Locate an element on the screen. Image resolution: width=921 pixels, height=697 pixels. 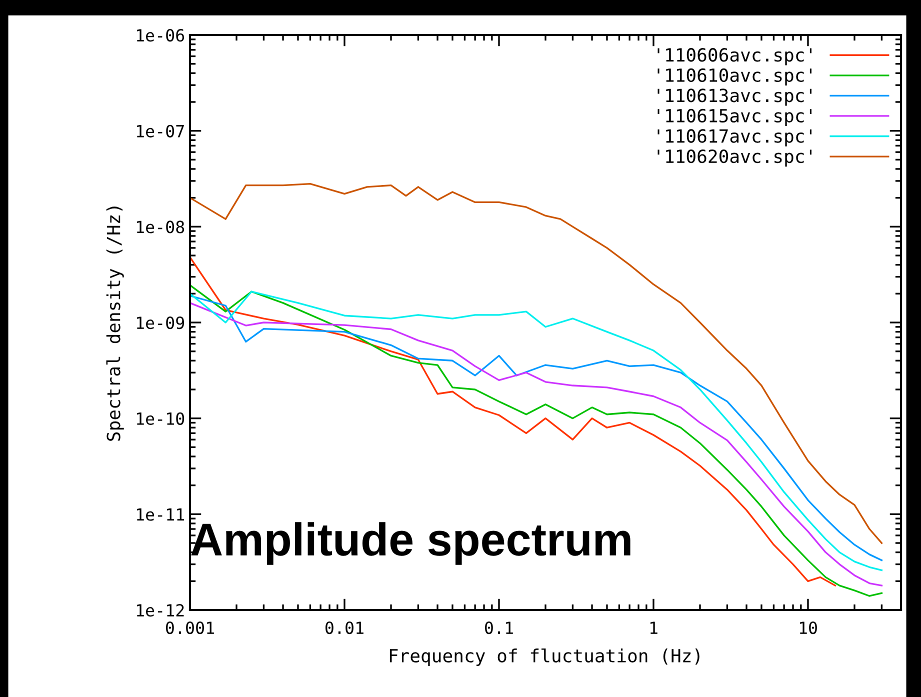
x-tick-label: 1 is located at coordinates (654, 628).